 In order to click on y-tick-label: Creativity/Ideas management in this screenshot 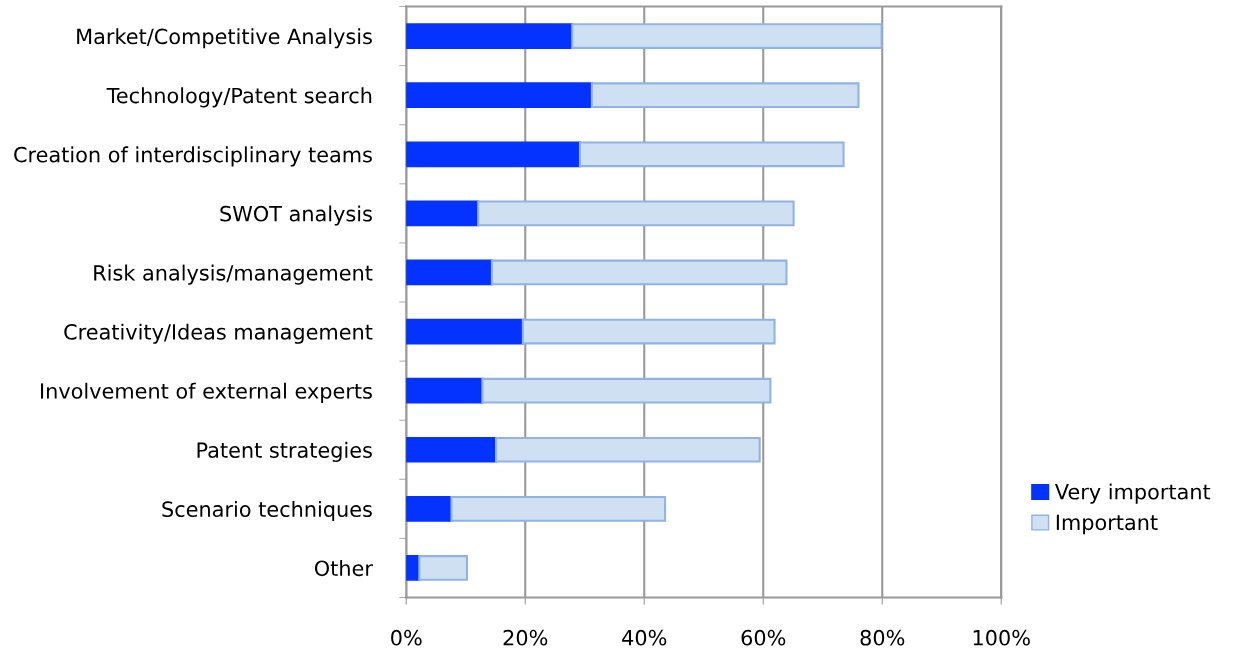, I will do `click(218, 333)`.